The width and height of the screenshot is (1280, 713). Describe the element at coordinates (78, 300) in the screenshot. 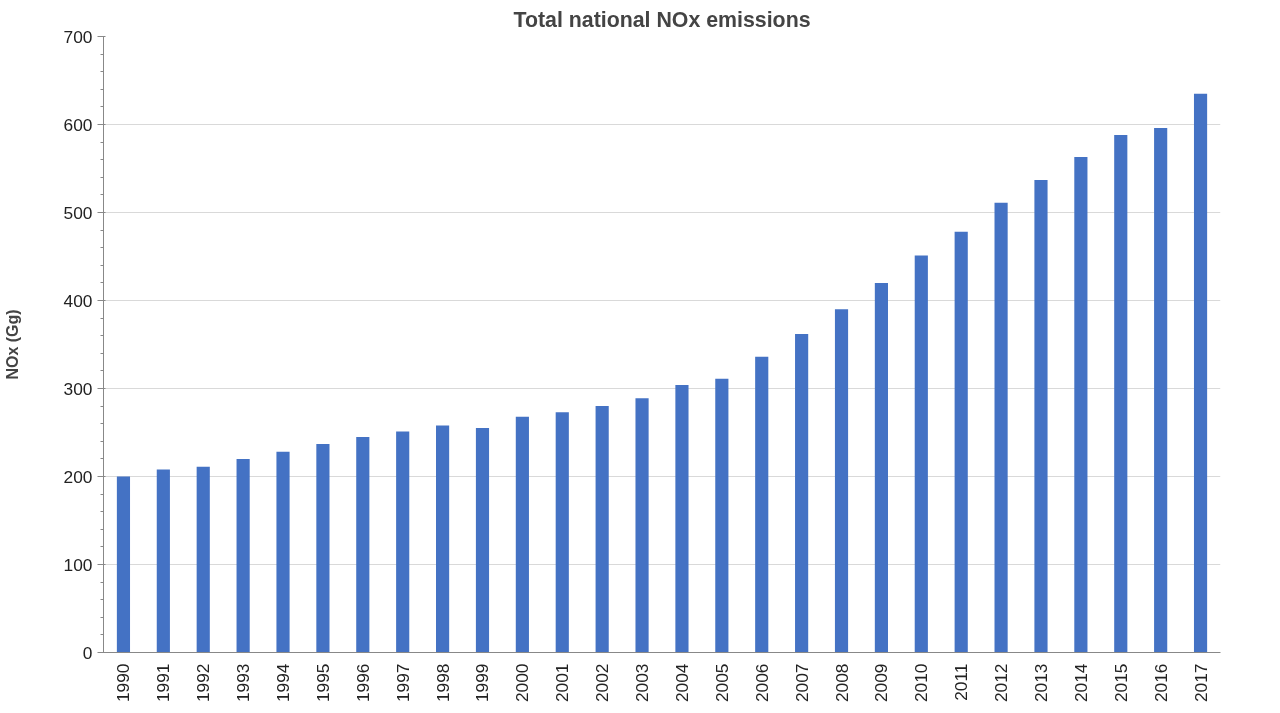

I see `y-tick-label: 400` at that location.